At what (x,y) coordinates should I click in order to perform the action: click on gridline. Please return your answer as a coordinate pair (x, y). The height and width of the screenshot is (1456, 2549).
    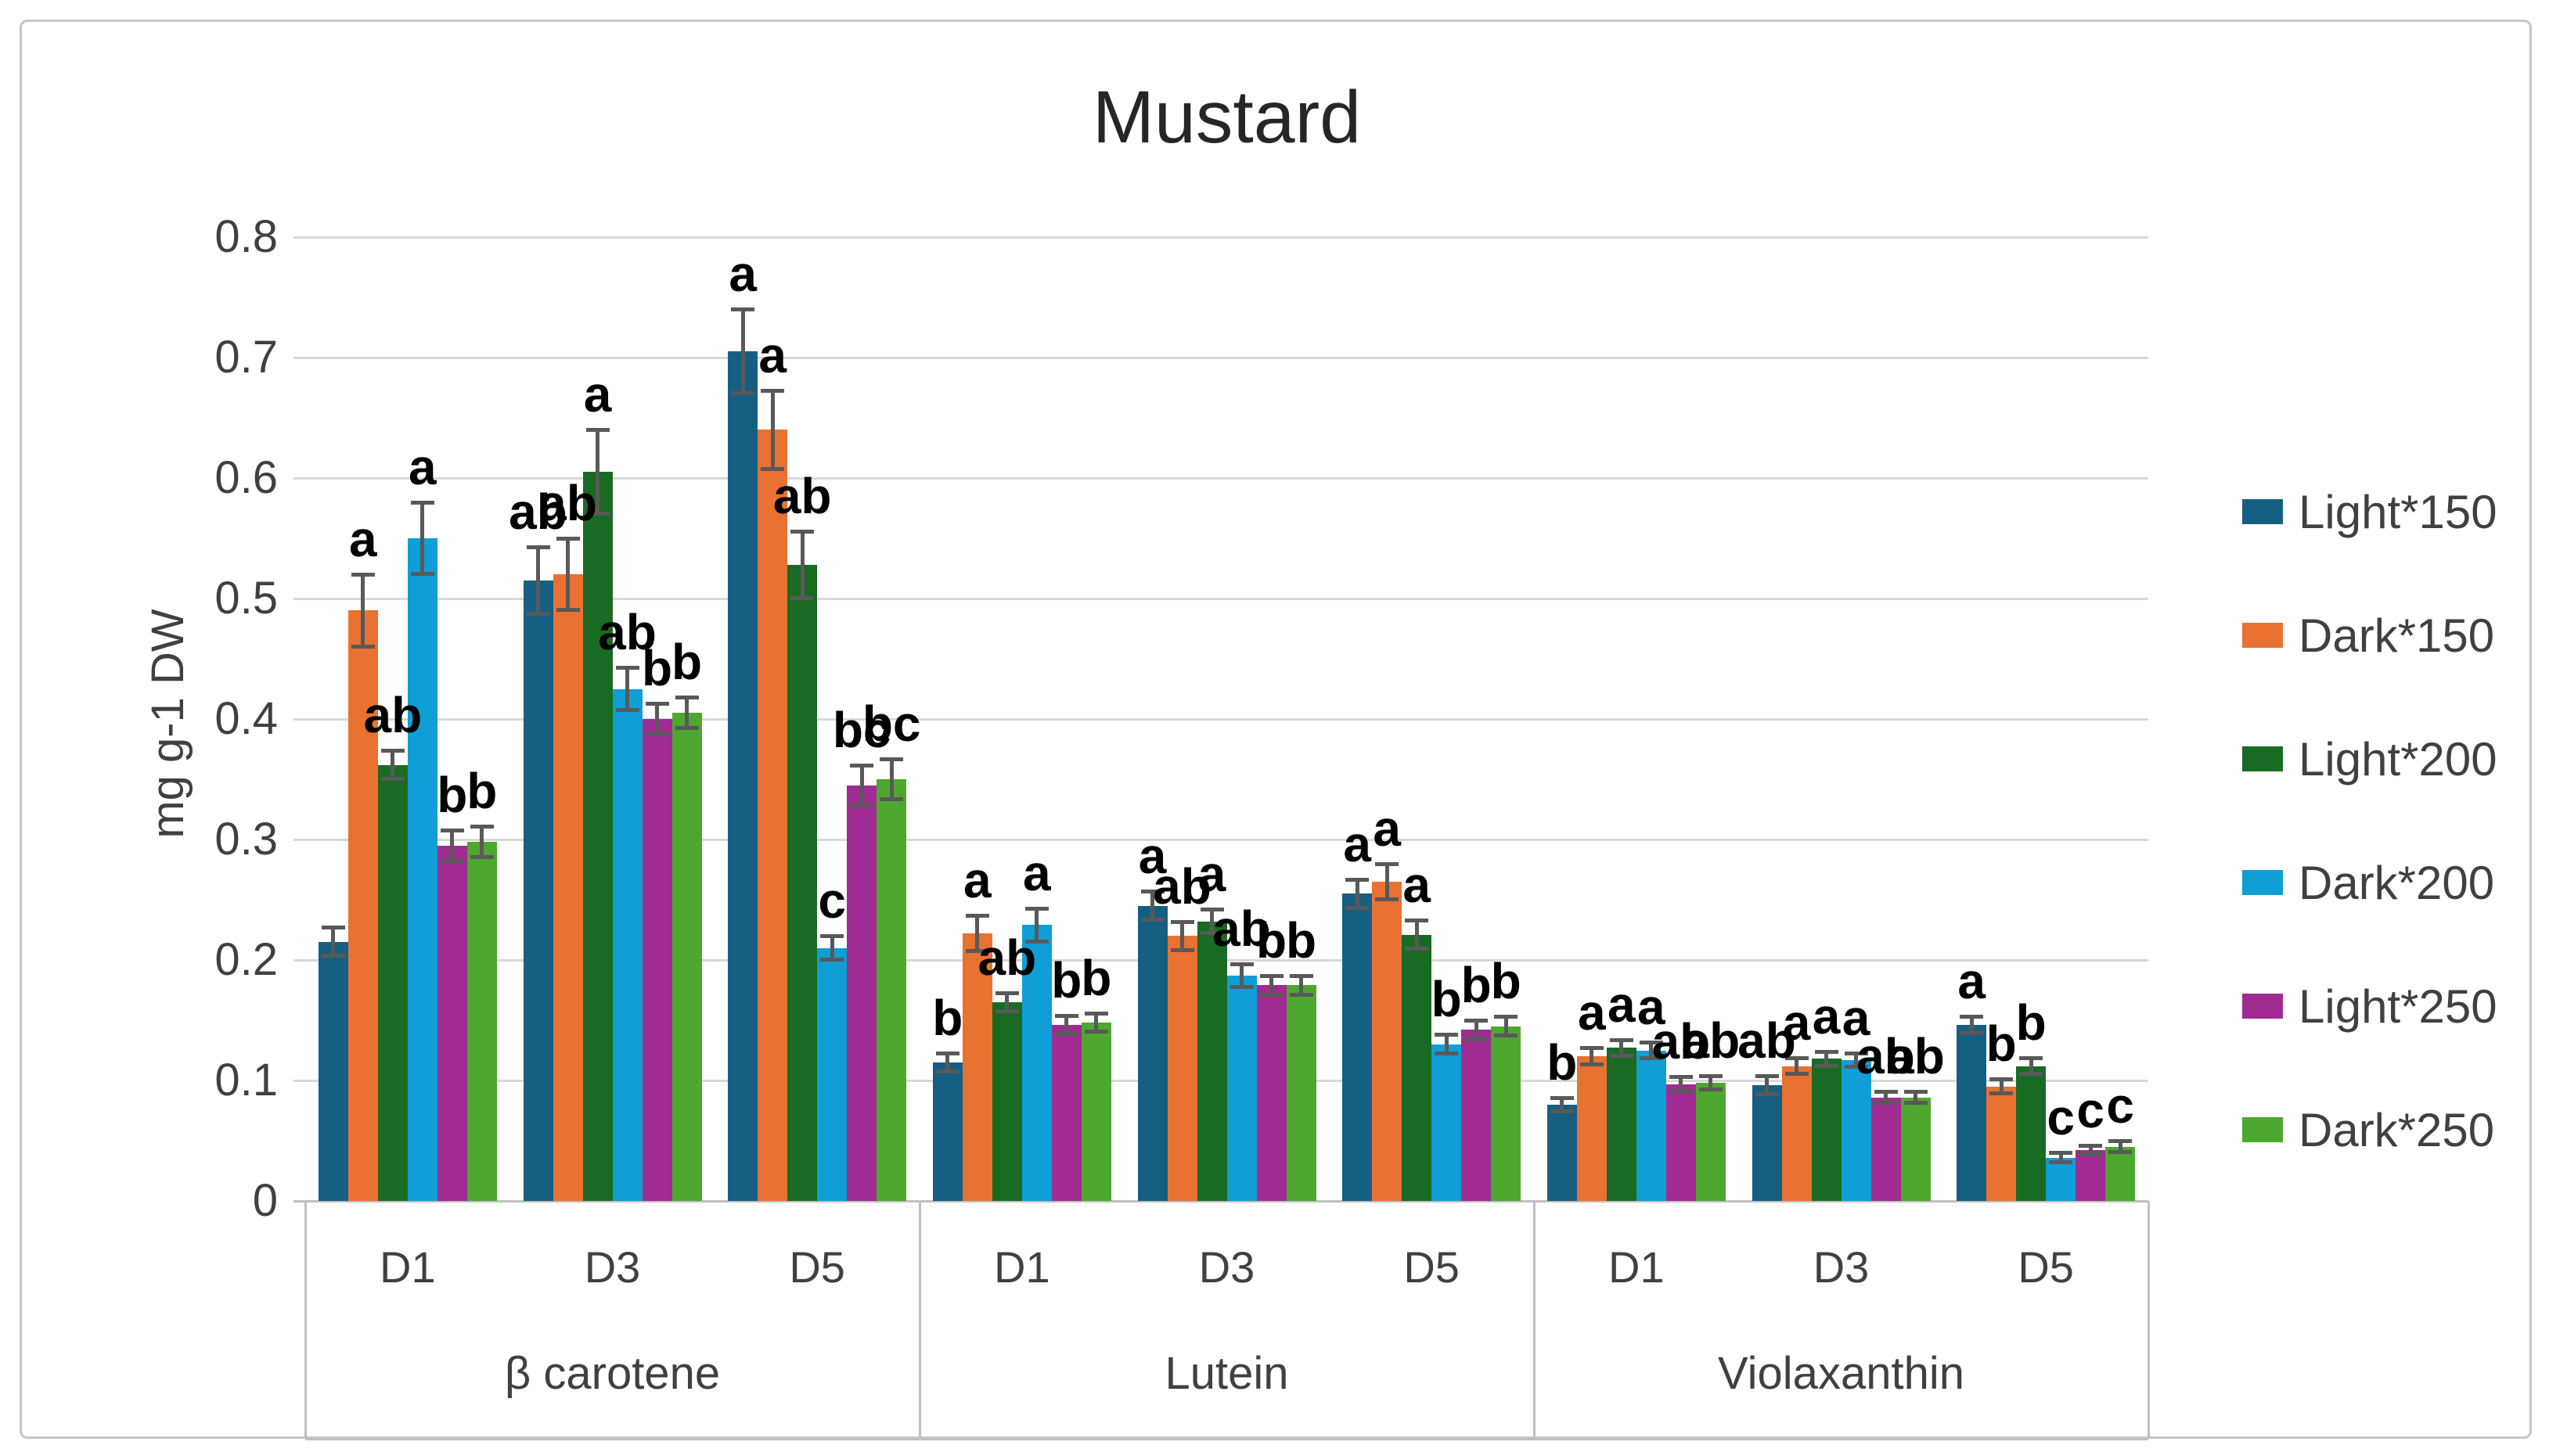
    Looking at the image, I should click on (1220, 358).